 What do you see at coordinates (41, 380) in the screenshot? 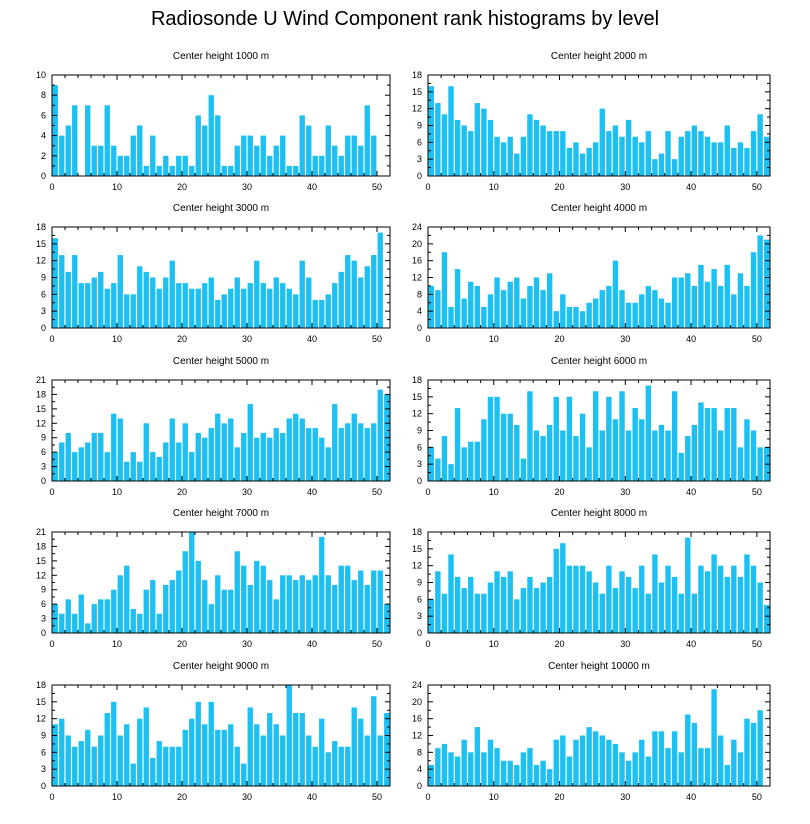
I see `y-tick-label: 21` at bounding box center [41, 380].